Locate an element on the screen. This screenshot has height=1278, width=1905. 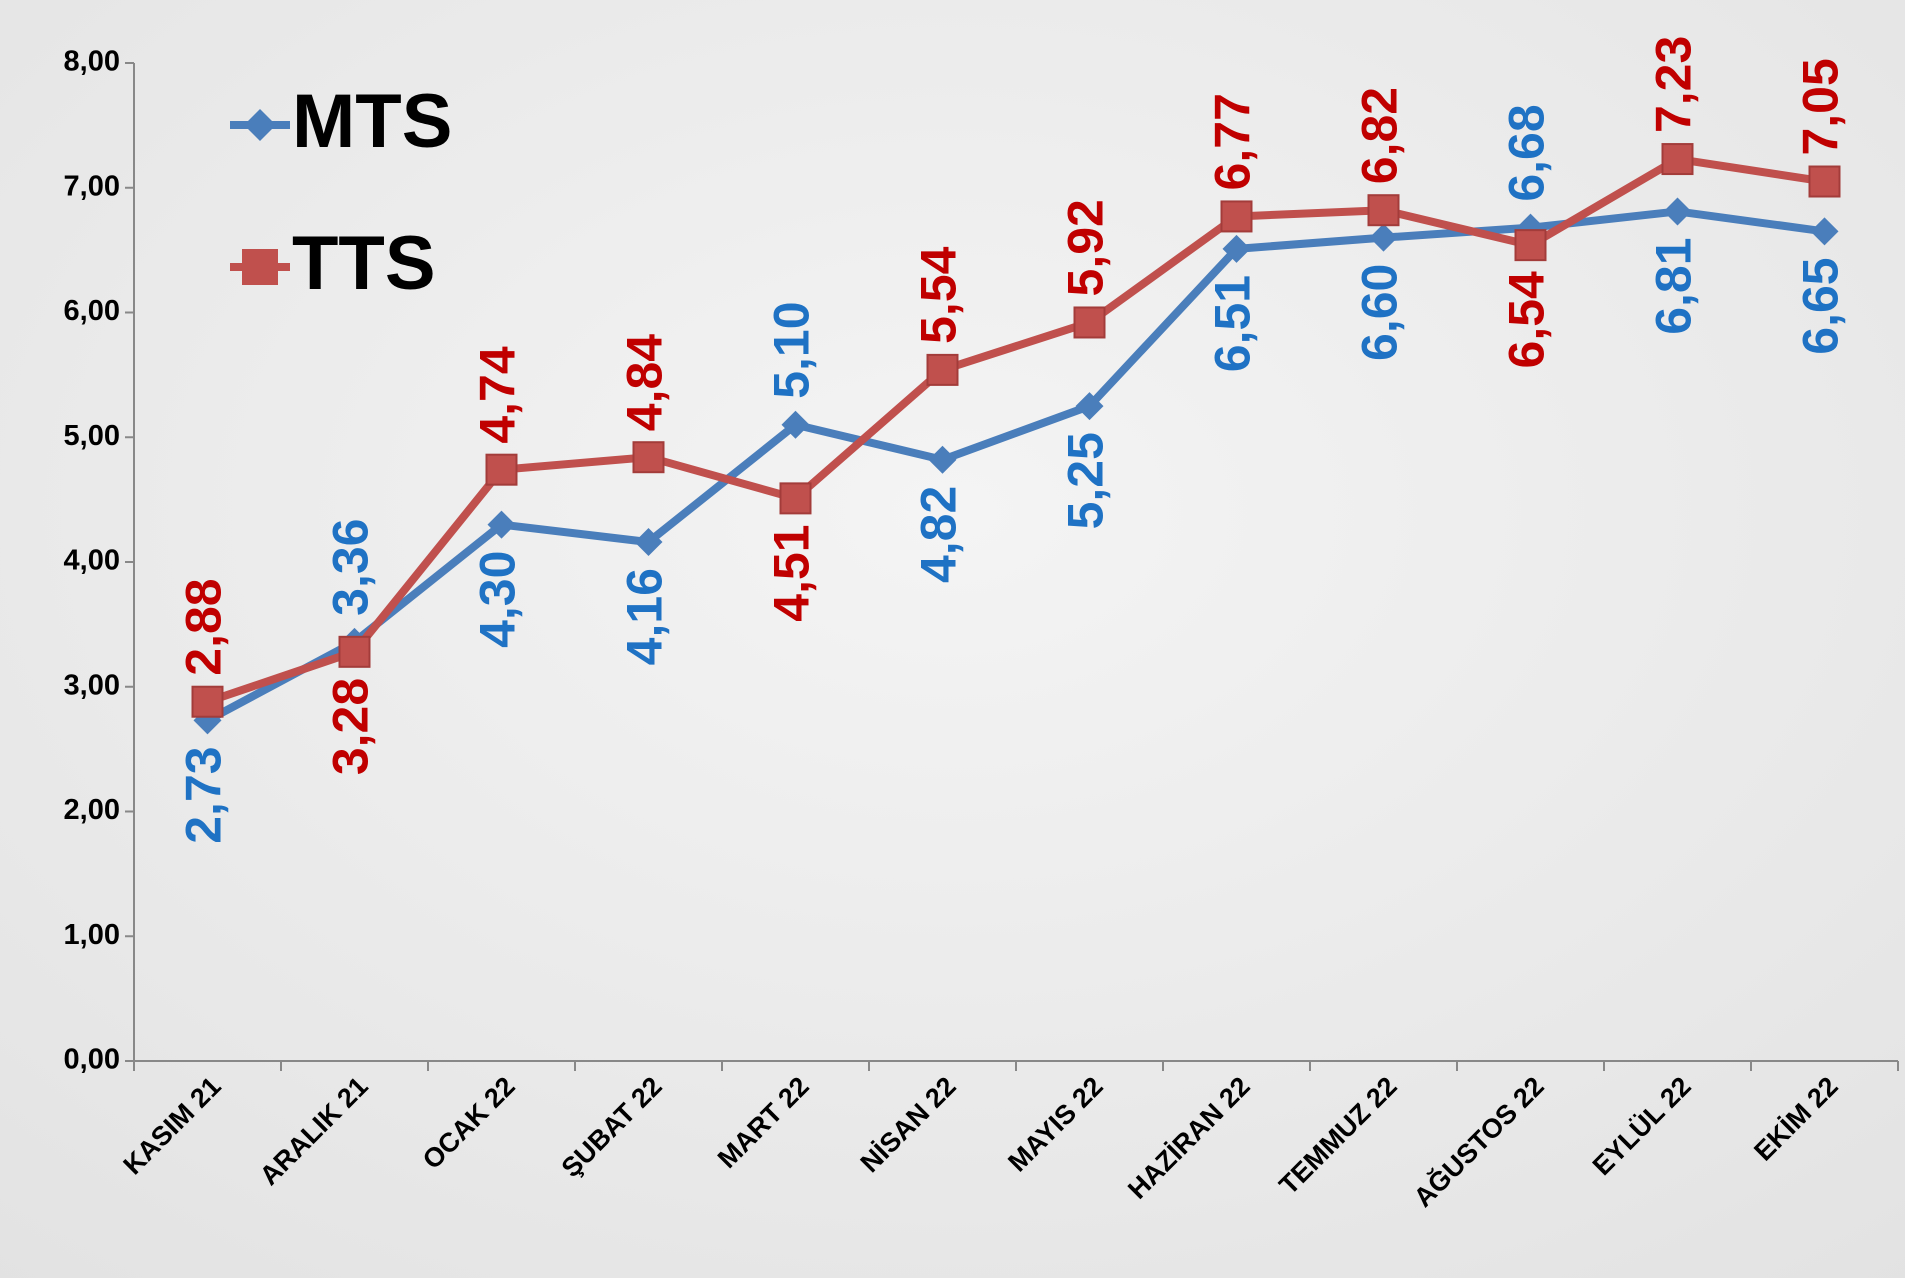
data-label: 5,10 is located at coordinates (792, 349).